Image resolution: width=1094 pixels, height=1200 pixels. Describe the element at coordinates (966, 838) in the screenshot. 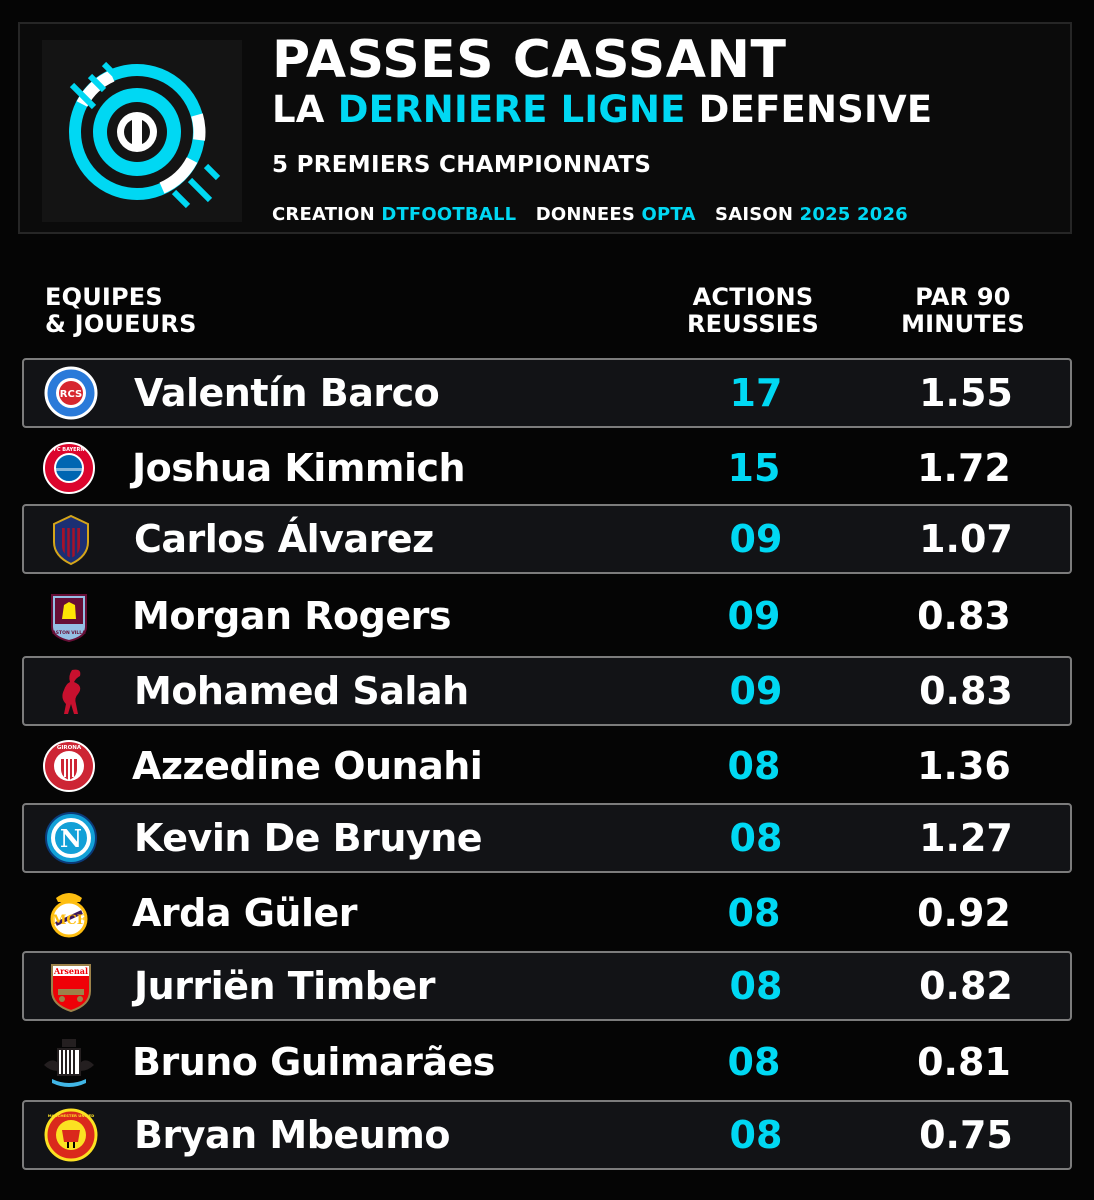

I see `per90-value: 1.27` at that location.